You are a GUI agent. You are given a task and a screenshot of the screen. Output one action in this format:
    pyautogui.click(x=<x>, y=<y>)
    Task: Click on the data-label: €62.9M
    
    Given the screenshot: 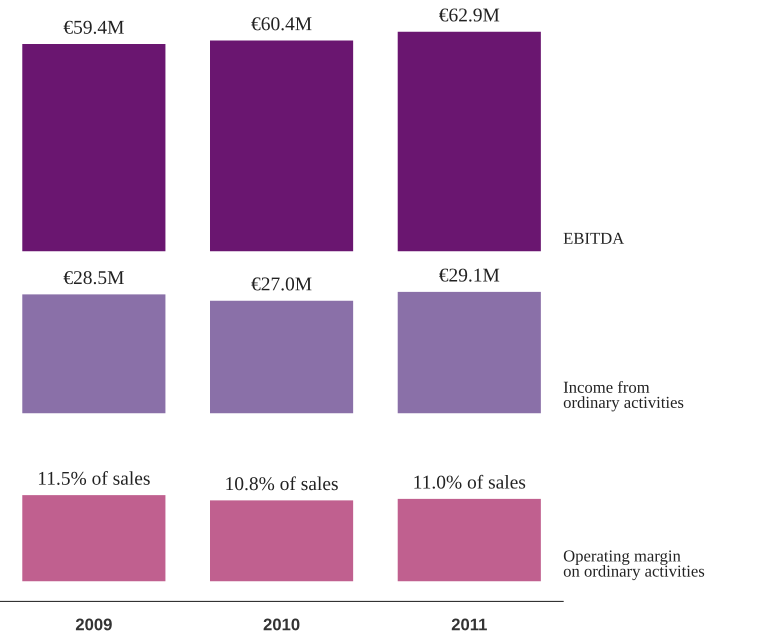 What is the action you would take?
    pyautogui.click(x=469, y=15)
    